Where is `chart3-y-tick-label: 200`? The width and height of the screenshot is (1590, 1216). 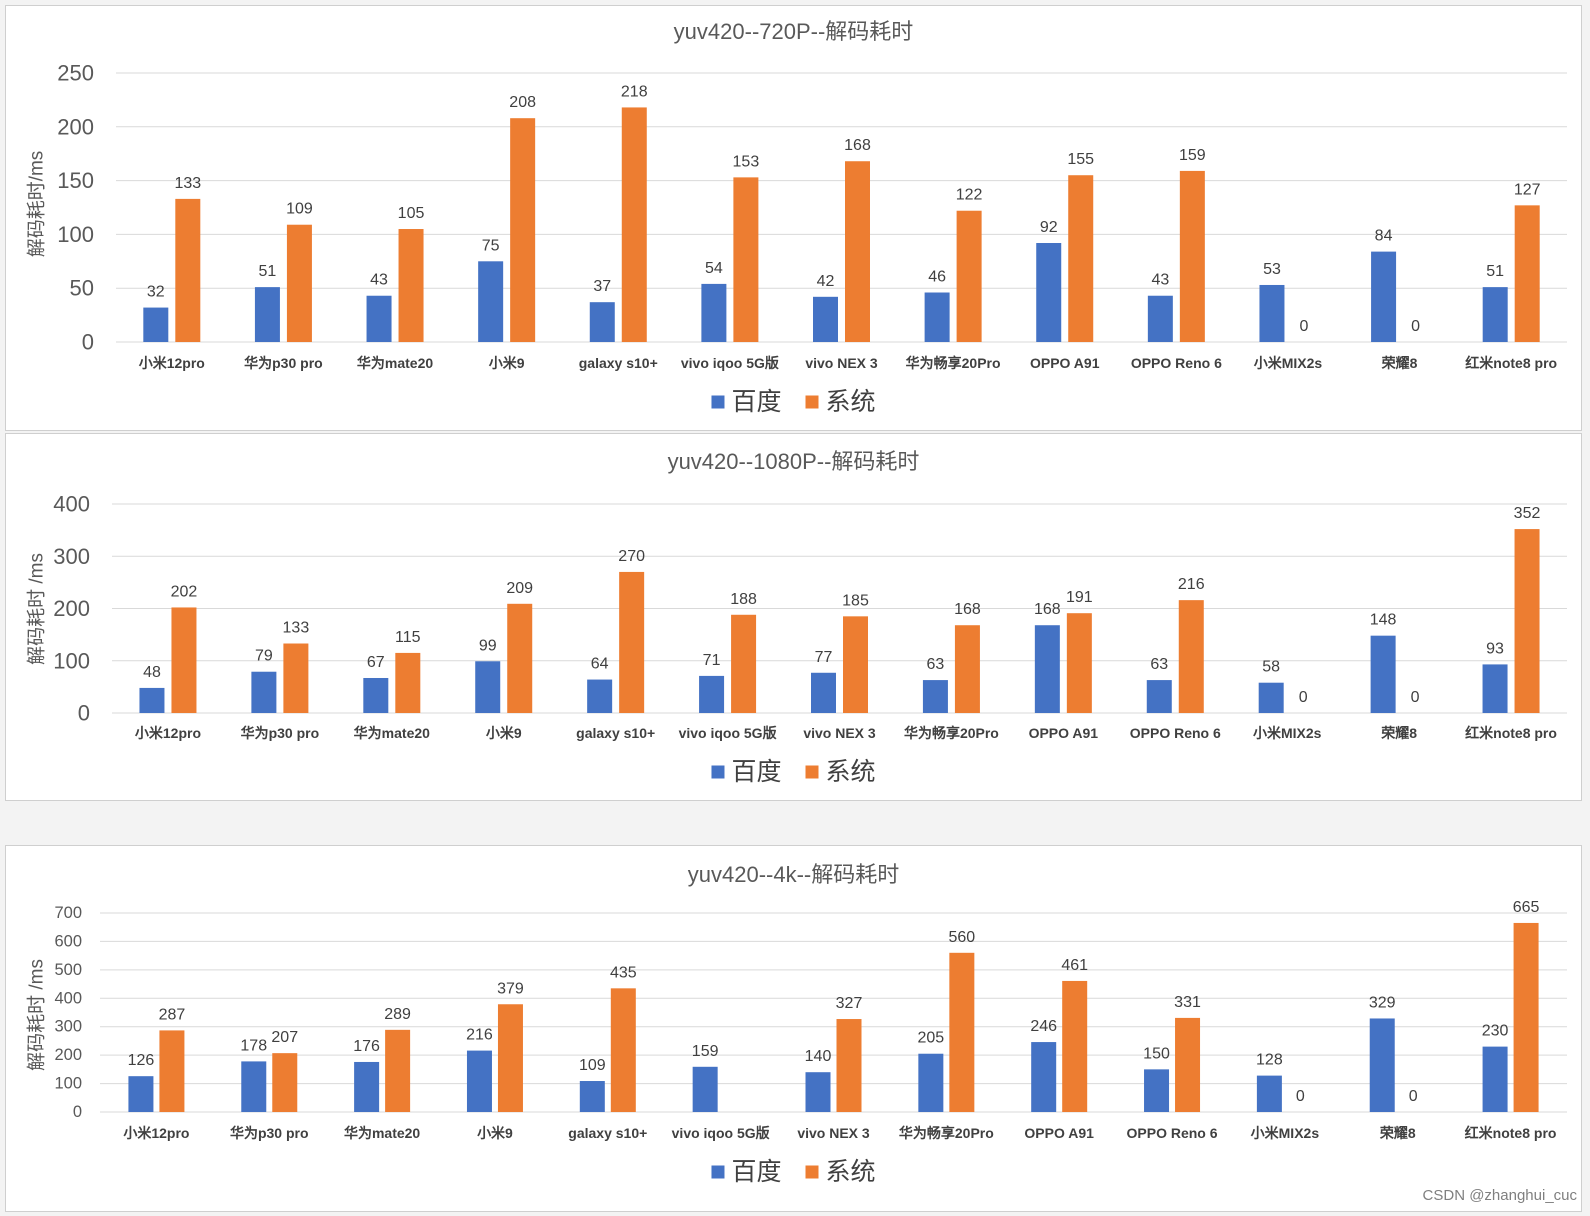
chart3-y-tick-label: 200 is located at coordinates (68, 1055).